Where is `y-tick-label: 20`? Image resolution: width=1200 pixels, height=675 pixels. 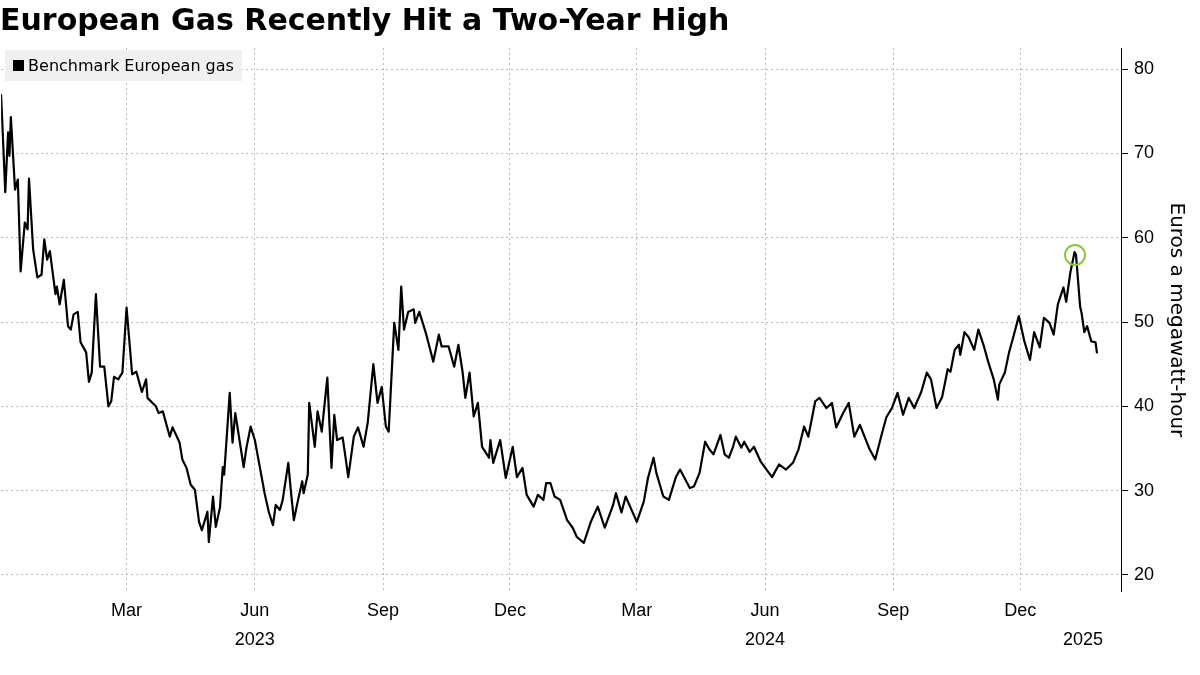
y-tick-label: 20 is located at coordinates (1144, 573).